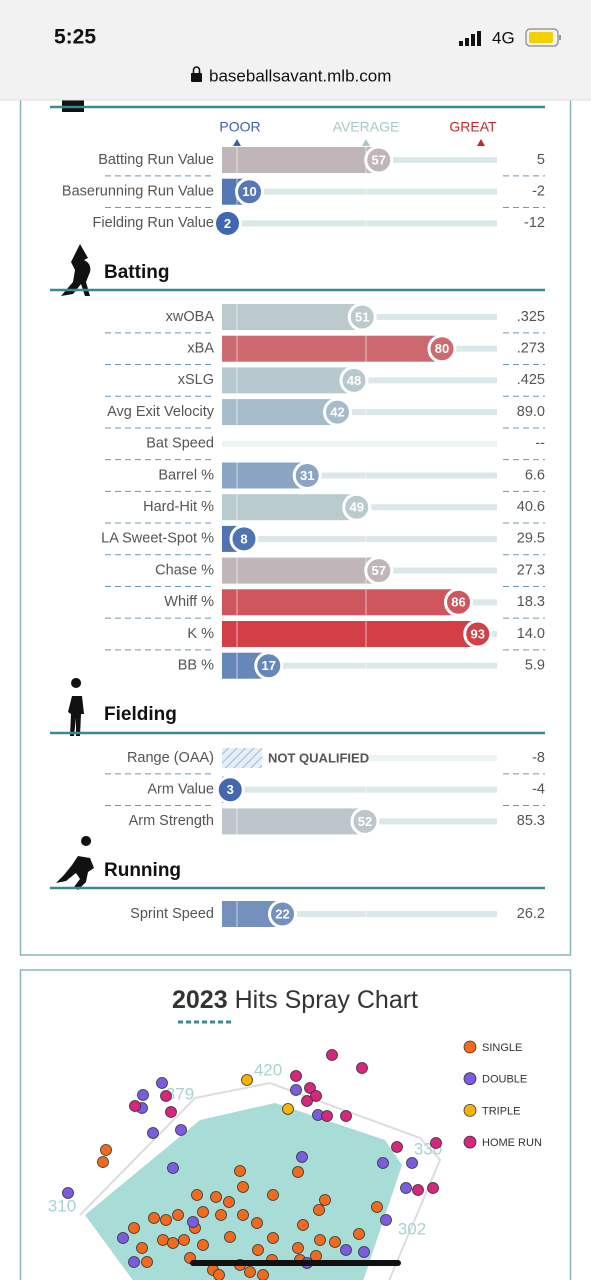  I want to click on legend-label: TRIPLE, so click(501, 1111).